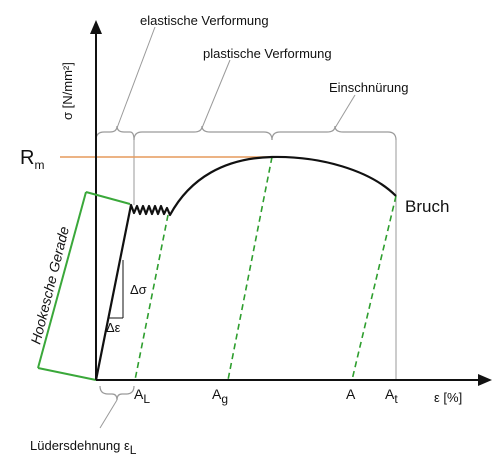 The height and width of the screenshot is (467, 500). What do you see at coordinates (369, 87) in the screenshot?
I see `label-necking: Einschnürung` at bounding box center [369, 87].